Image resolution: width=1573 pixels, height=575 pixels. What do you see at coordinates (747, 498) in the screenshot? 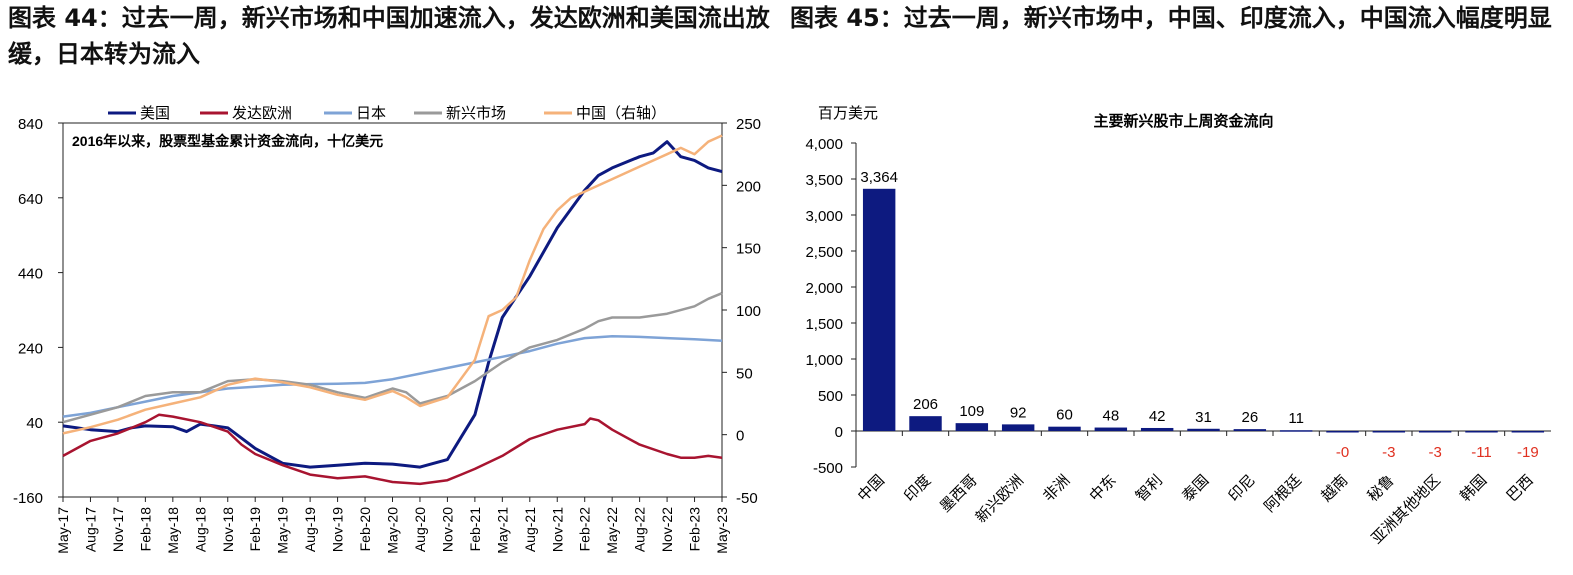
I see `y-right-tick-label: -50` at bounding box center [747, 498].